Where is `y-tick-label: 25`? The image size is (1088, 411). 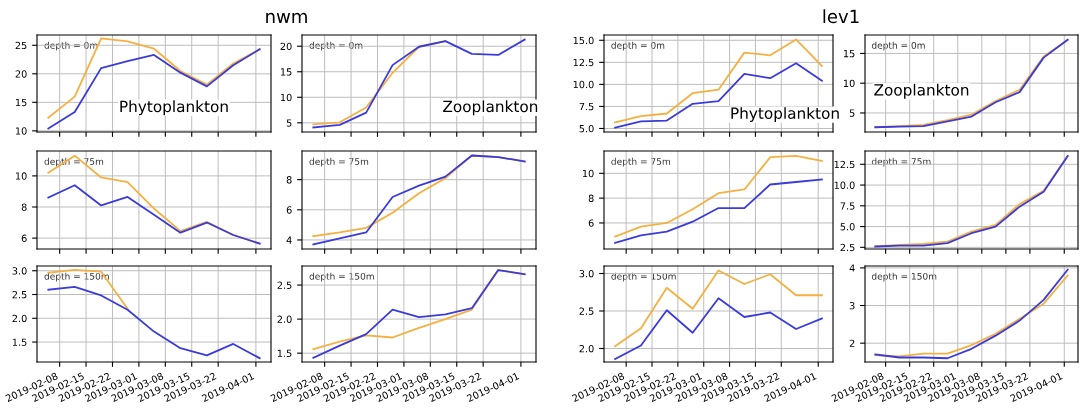 y-tick-label: 25 is located at coordinates (21, 45).